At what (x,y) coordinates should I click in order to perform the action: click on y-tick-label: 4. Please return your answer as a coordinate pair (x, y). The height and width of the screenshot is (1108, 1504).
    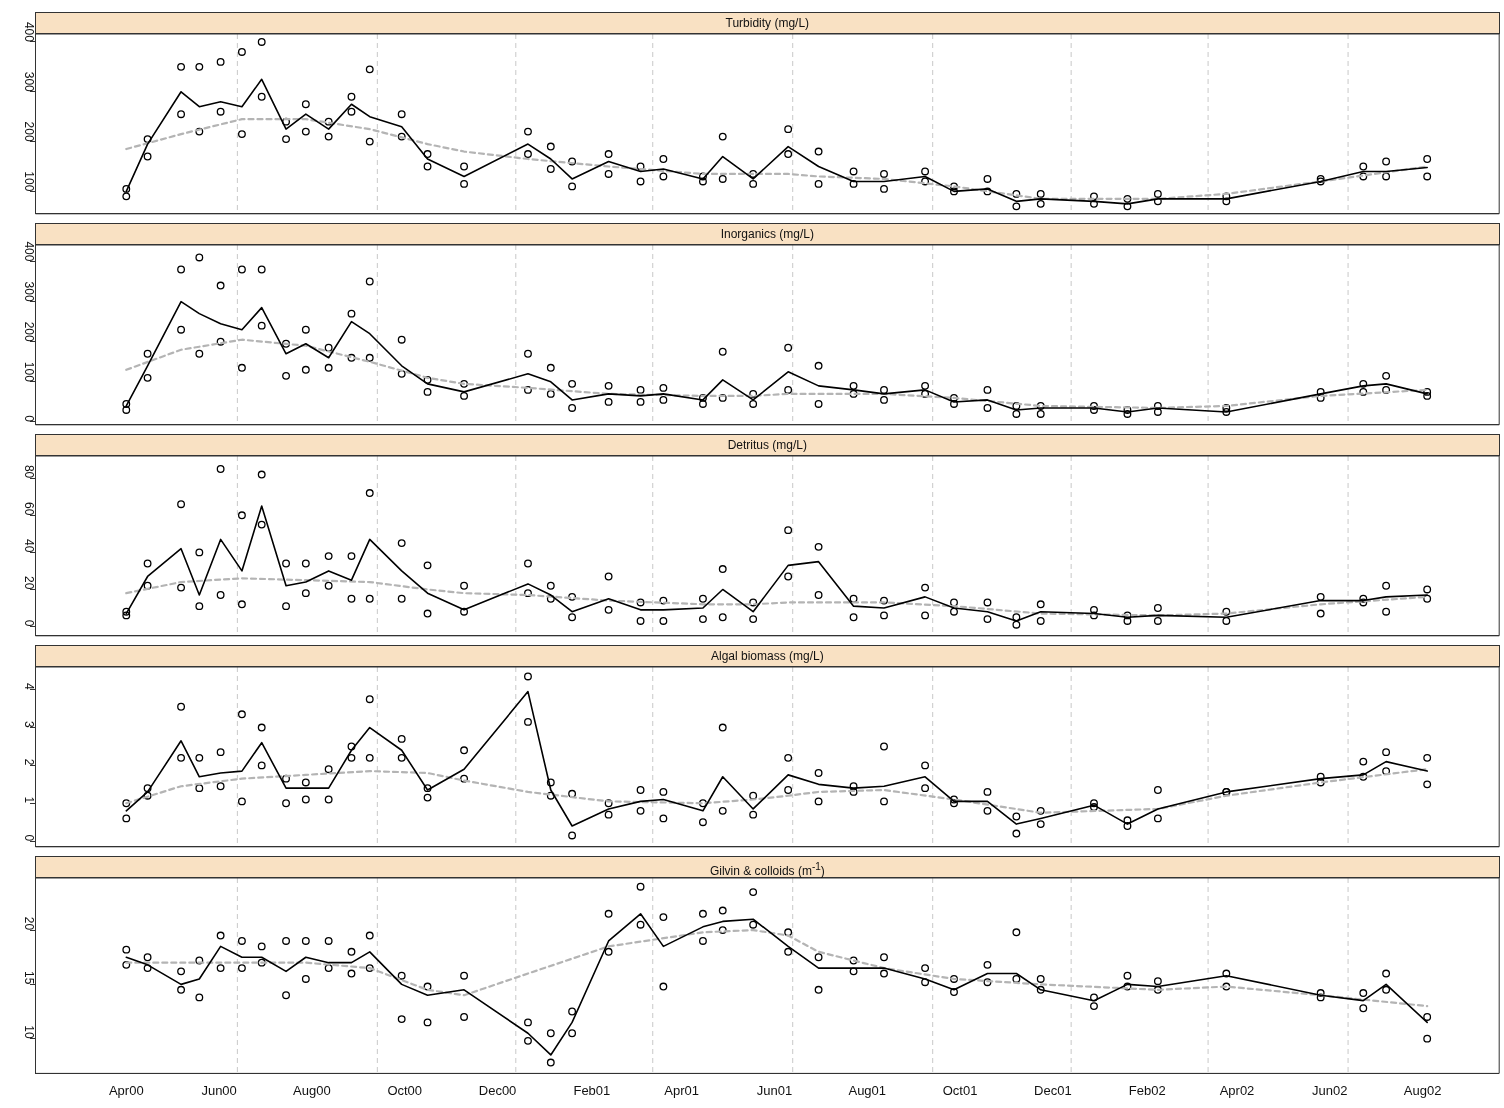
    Looking at the image, I should click on (28, 687).